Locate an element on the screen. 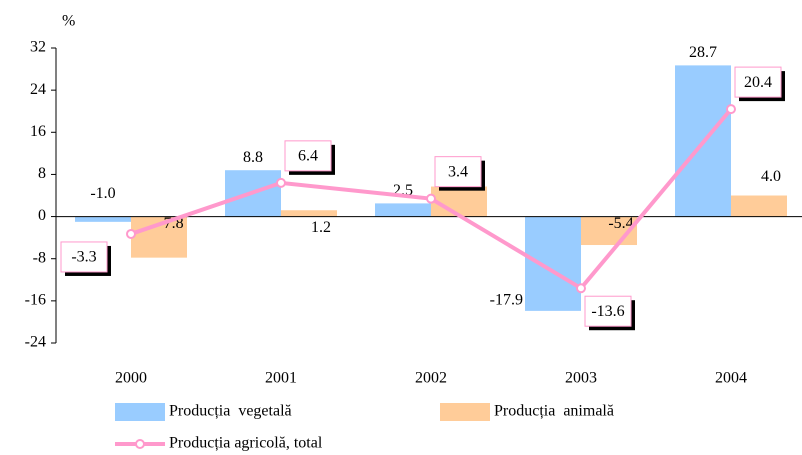  bar-value-label: 8.8 is located at coordinates (253, 157).